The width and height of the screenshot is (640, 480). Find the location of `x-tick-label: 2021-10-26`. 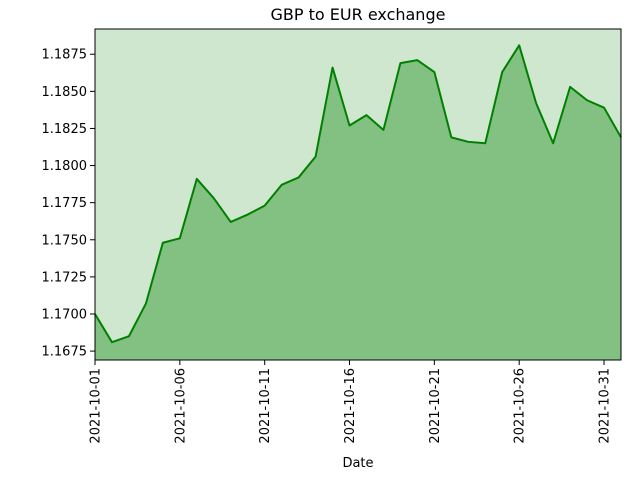

x-tick-label: 2021-10-26 is located at coordinates (520, 406).